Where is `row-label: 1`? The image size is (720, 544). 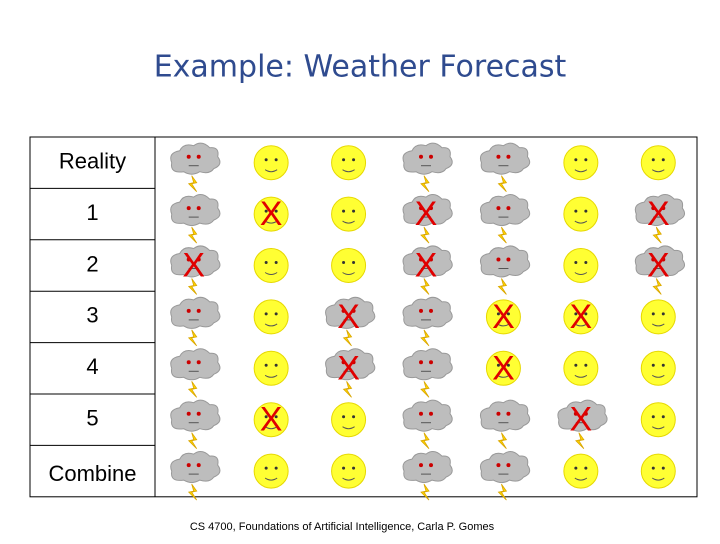
row-label: 1 is located at coordinates (92, 212).